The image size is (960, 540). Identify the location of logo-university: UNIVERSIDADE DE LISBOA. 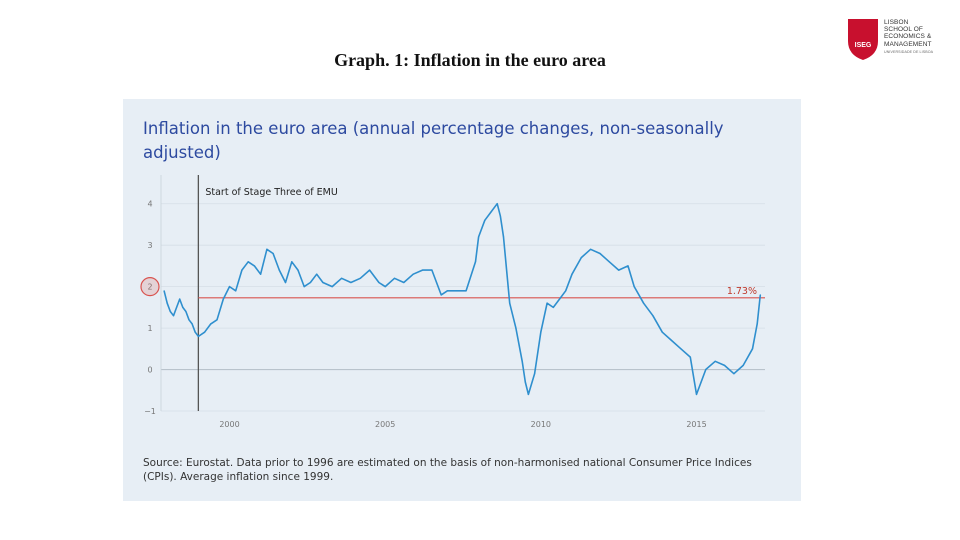
(909, 51).